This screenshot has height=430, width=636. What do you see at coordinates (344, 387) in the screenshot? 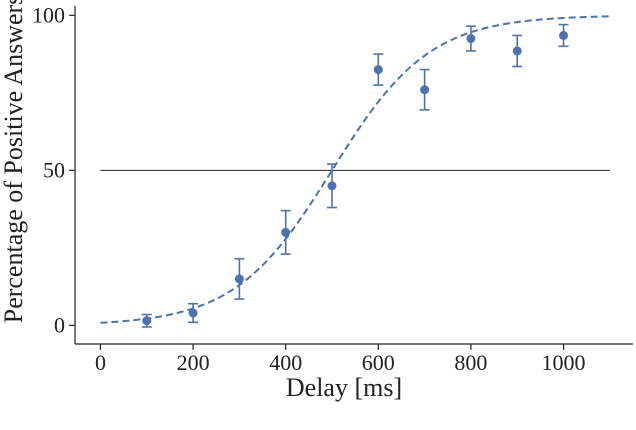
I see `x-axis-label: Delay [ms]` at bounding box center [344, 387].